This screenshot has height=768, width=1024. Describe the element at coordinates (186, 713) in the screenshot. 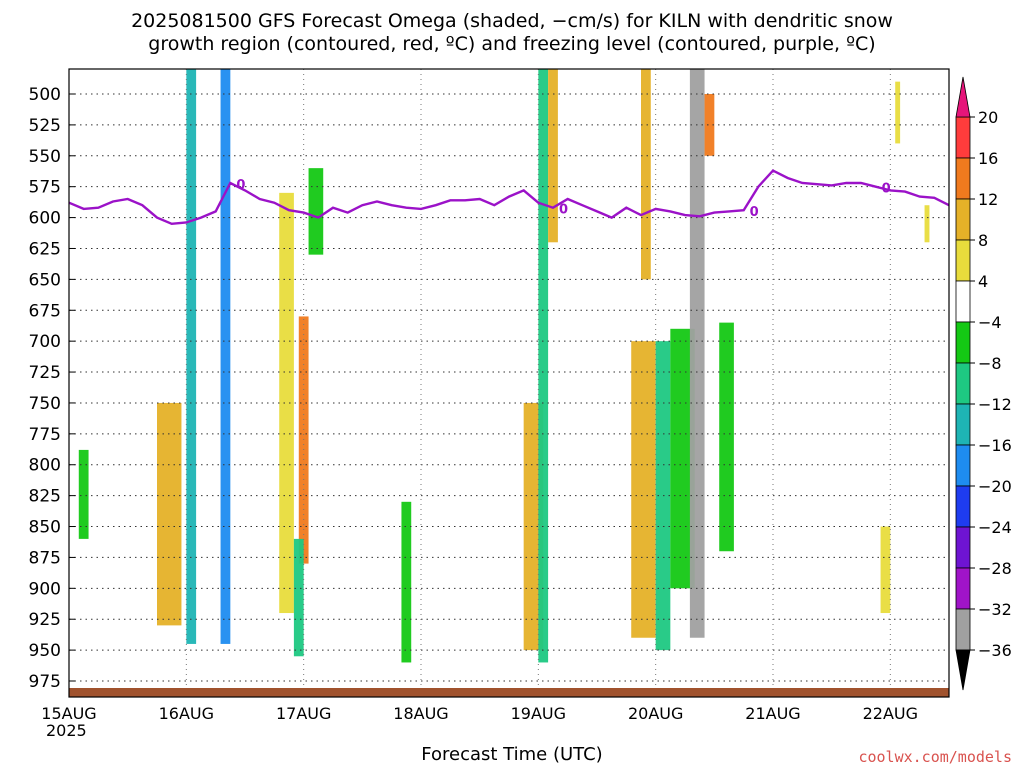

I see `x-tick-label-16AUG: 16AUG` at that location.